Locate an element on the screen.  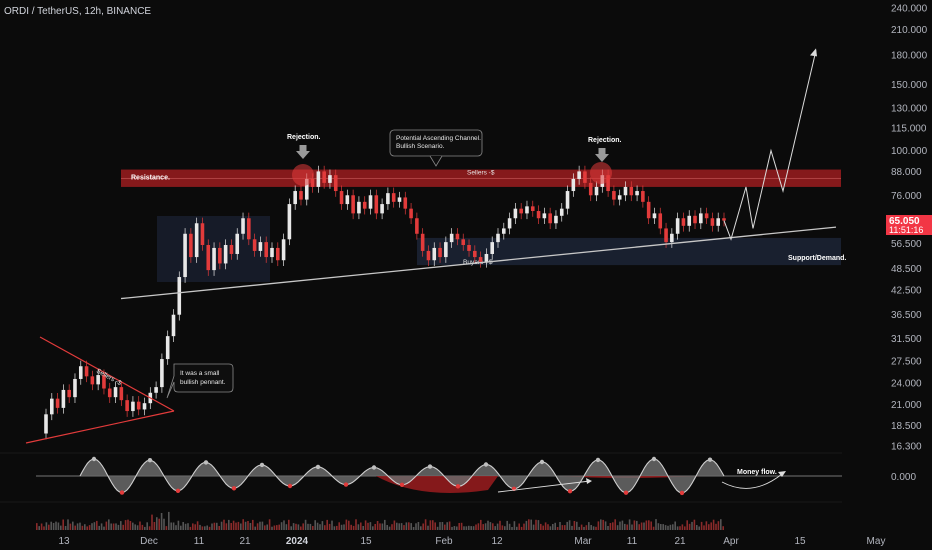
oscillator-zero-label: 0.000 is located at coordinates (903, 477).